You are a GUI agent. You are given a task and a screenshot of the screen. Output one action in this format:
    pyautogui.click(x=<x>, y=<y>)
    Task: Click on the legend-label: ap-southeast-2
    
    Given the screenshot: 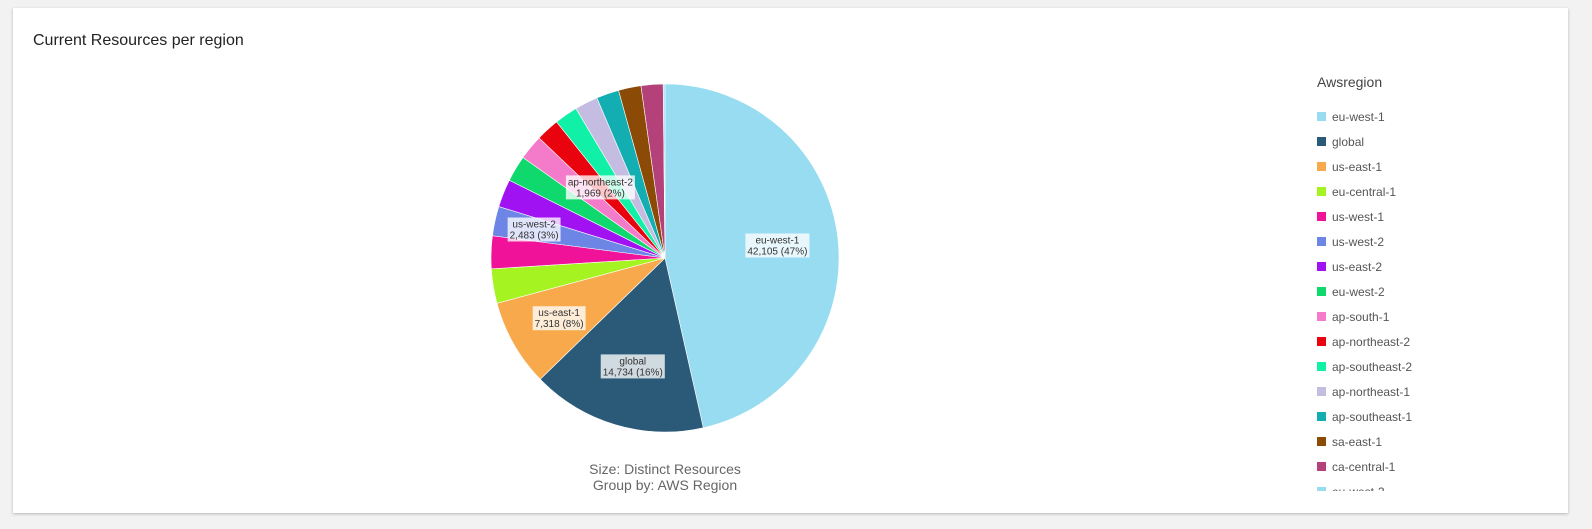 What is the action you would take?
    pyautogui.click(x=1372, y=366)
    